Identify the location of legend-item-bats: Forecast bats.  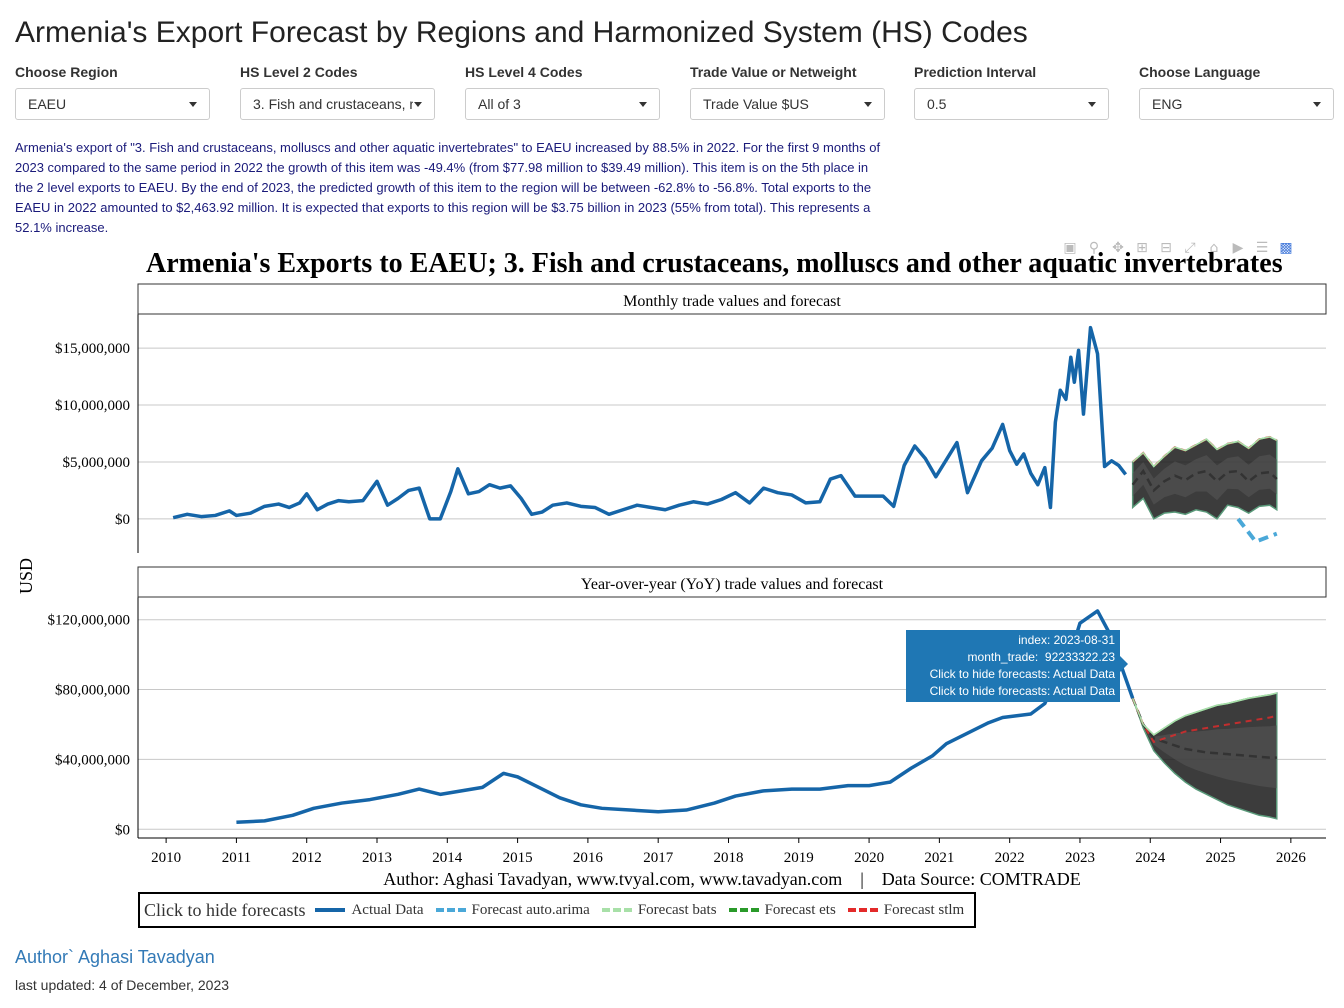
(659, 910).